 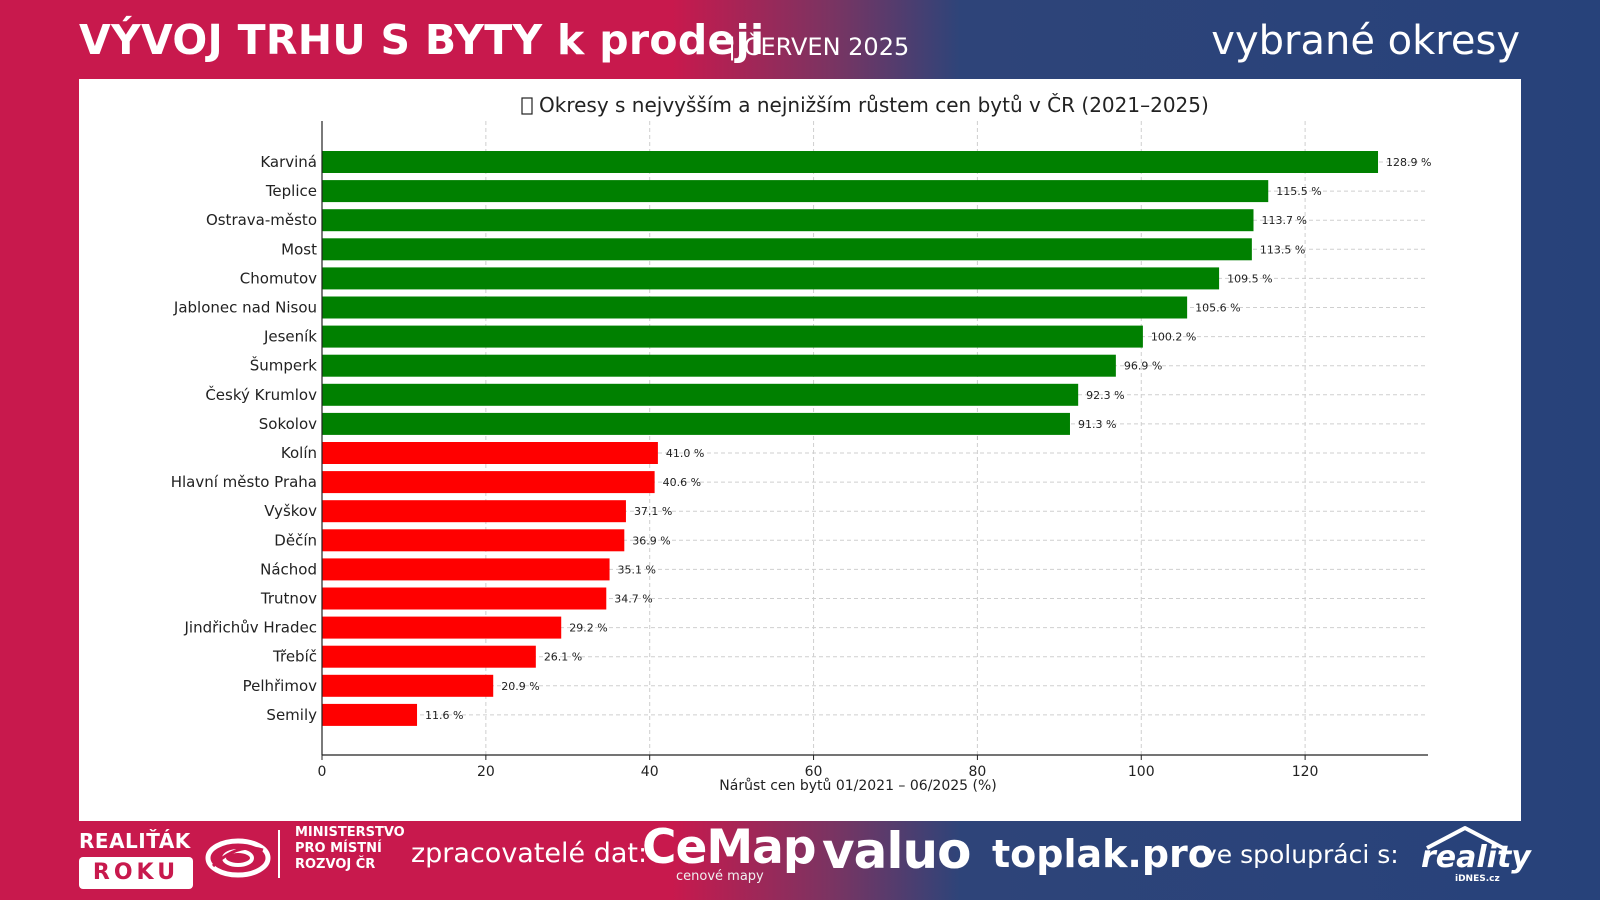 I want to click on x-tick-label: 20, so click(x=486, y=772).